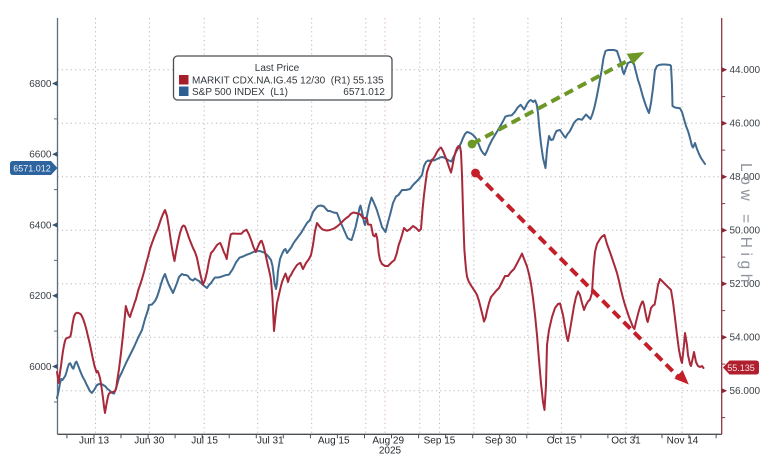  Describe the element at coordinates (683, 441) in the screenshot. I see `svg-text: Nov 14` at that location.